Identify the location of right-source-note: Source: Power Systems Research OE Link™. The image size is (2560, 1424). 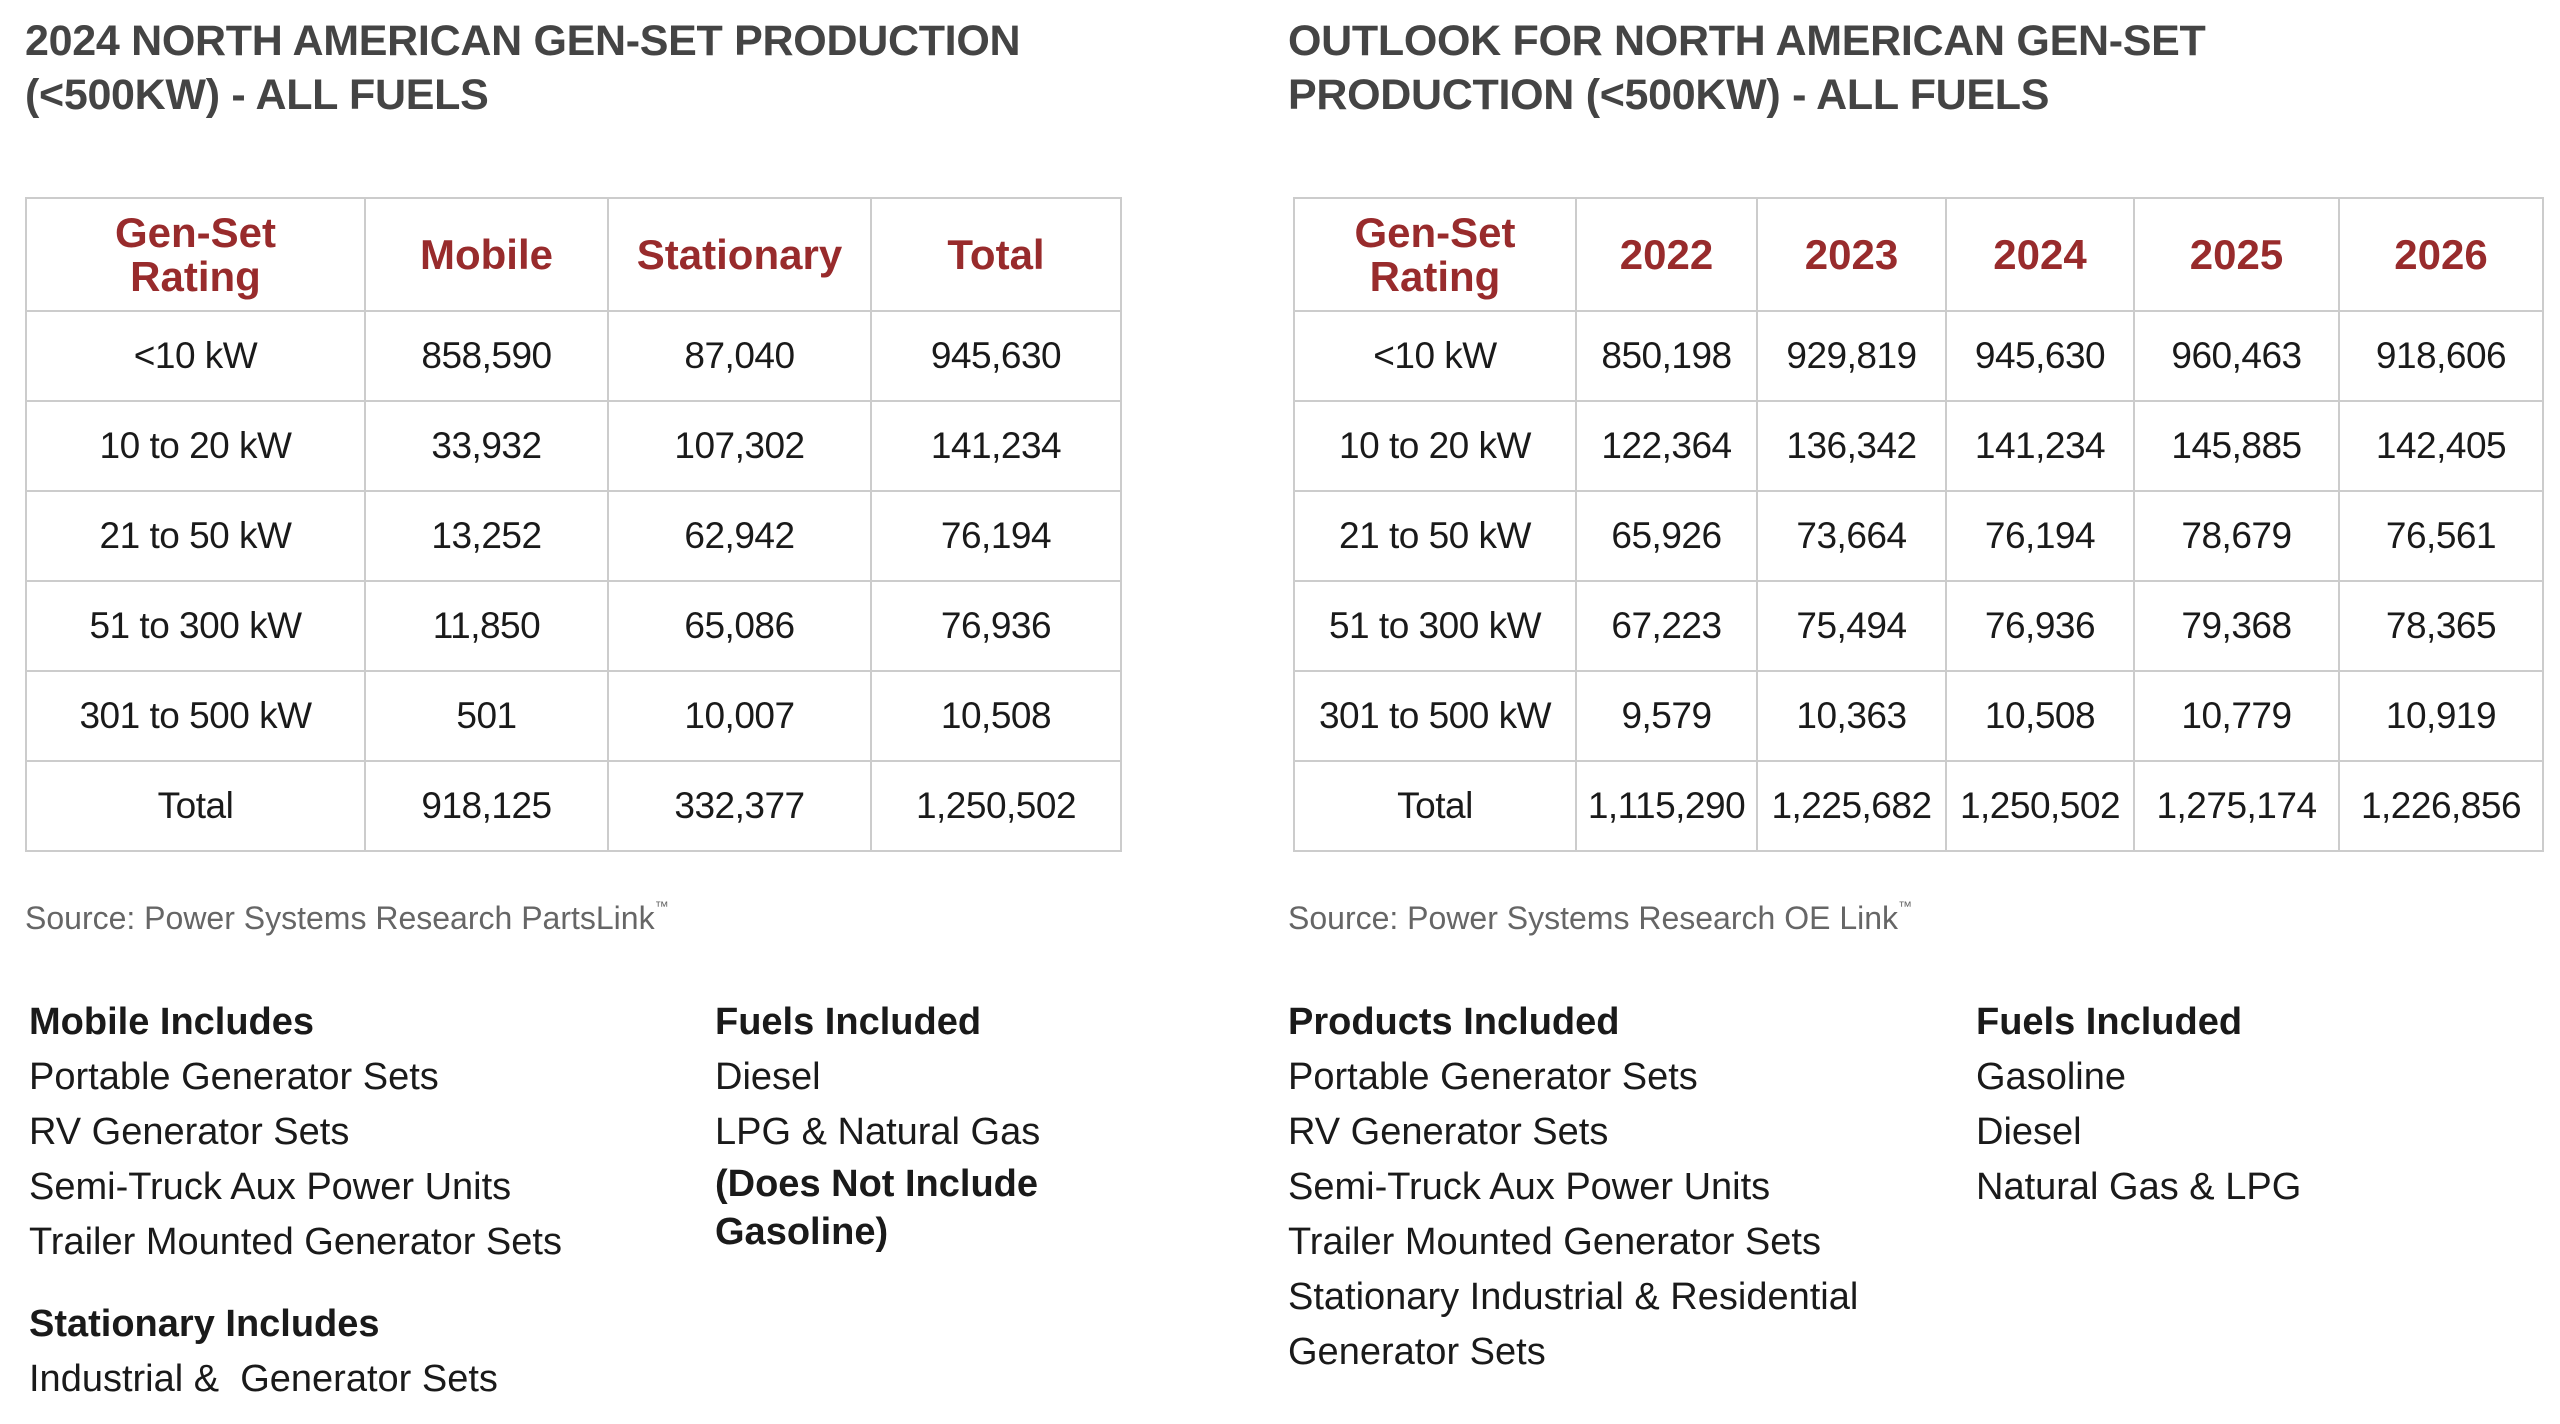
(1600, 917).